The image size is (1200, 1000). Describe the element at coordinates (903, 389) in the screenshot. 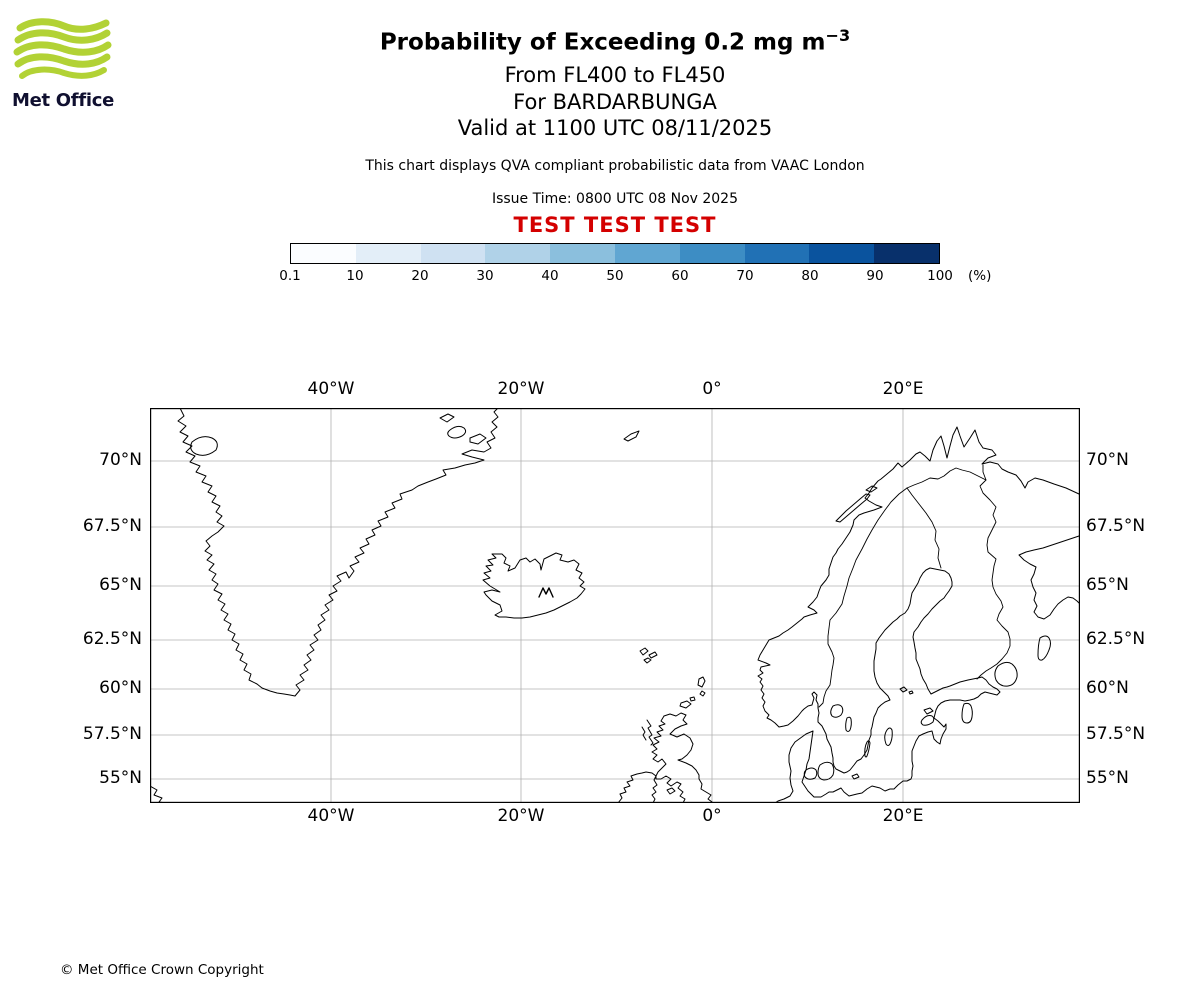

I see `axis-label-top: 20°E` at that location.